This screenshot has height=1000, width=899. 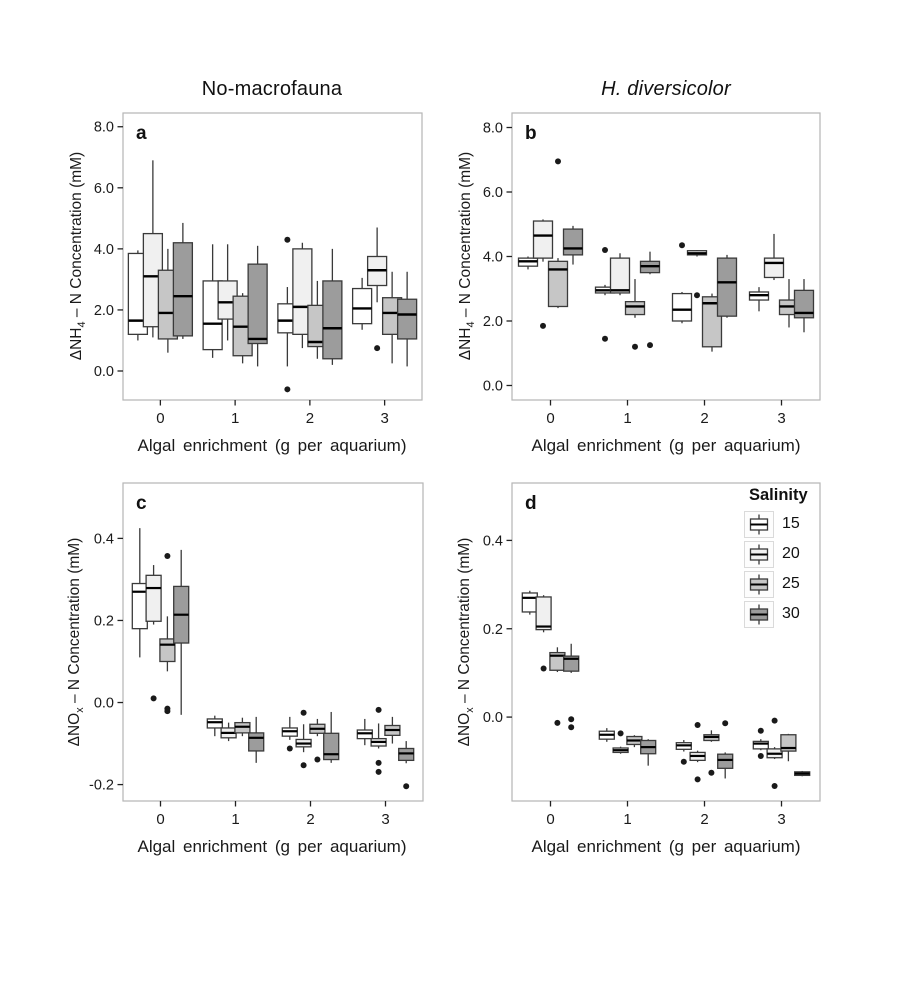 I want to click on legend-label: 20, so click(x=791, y=553).